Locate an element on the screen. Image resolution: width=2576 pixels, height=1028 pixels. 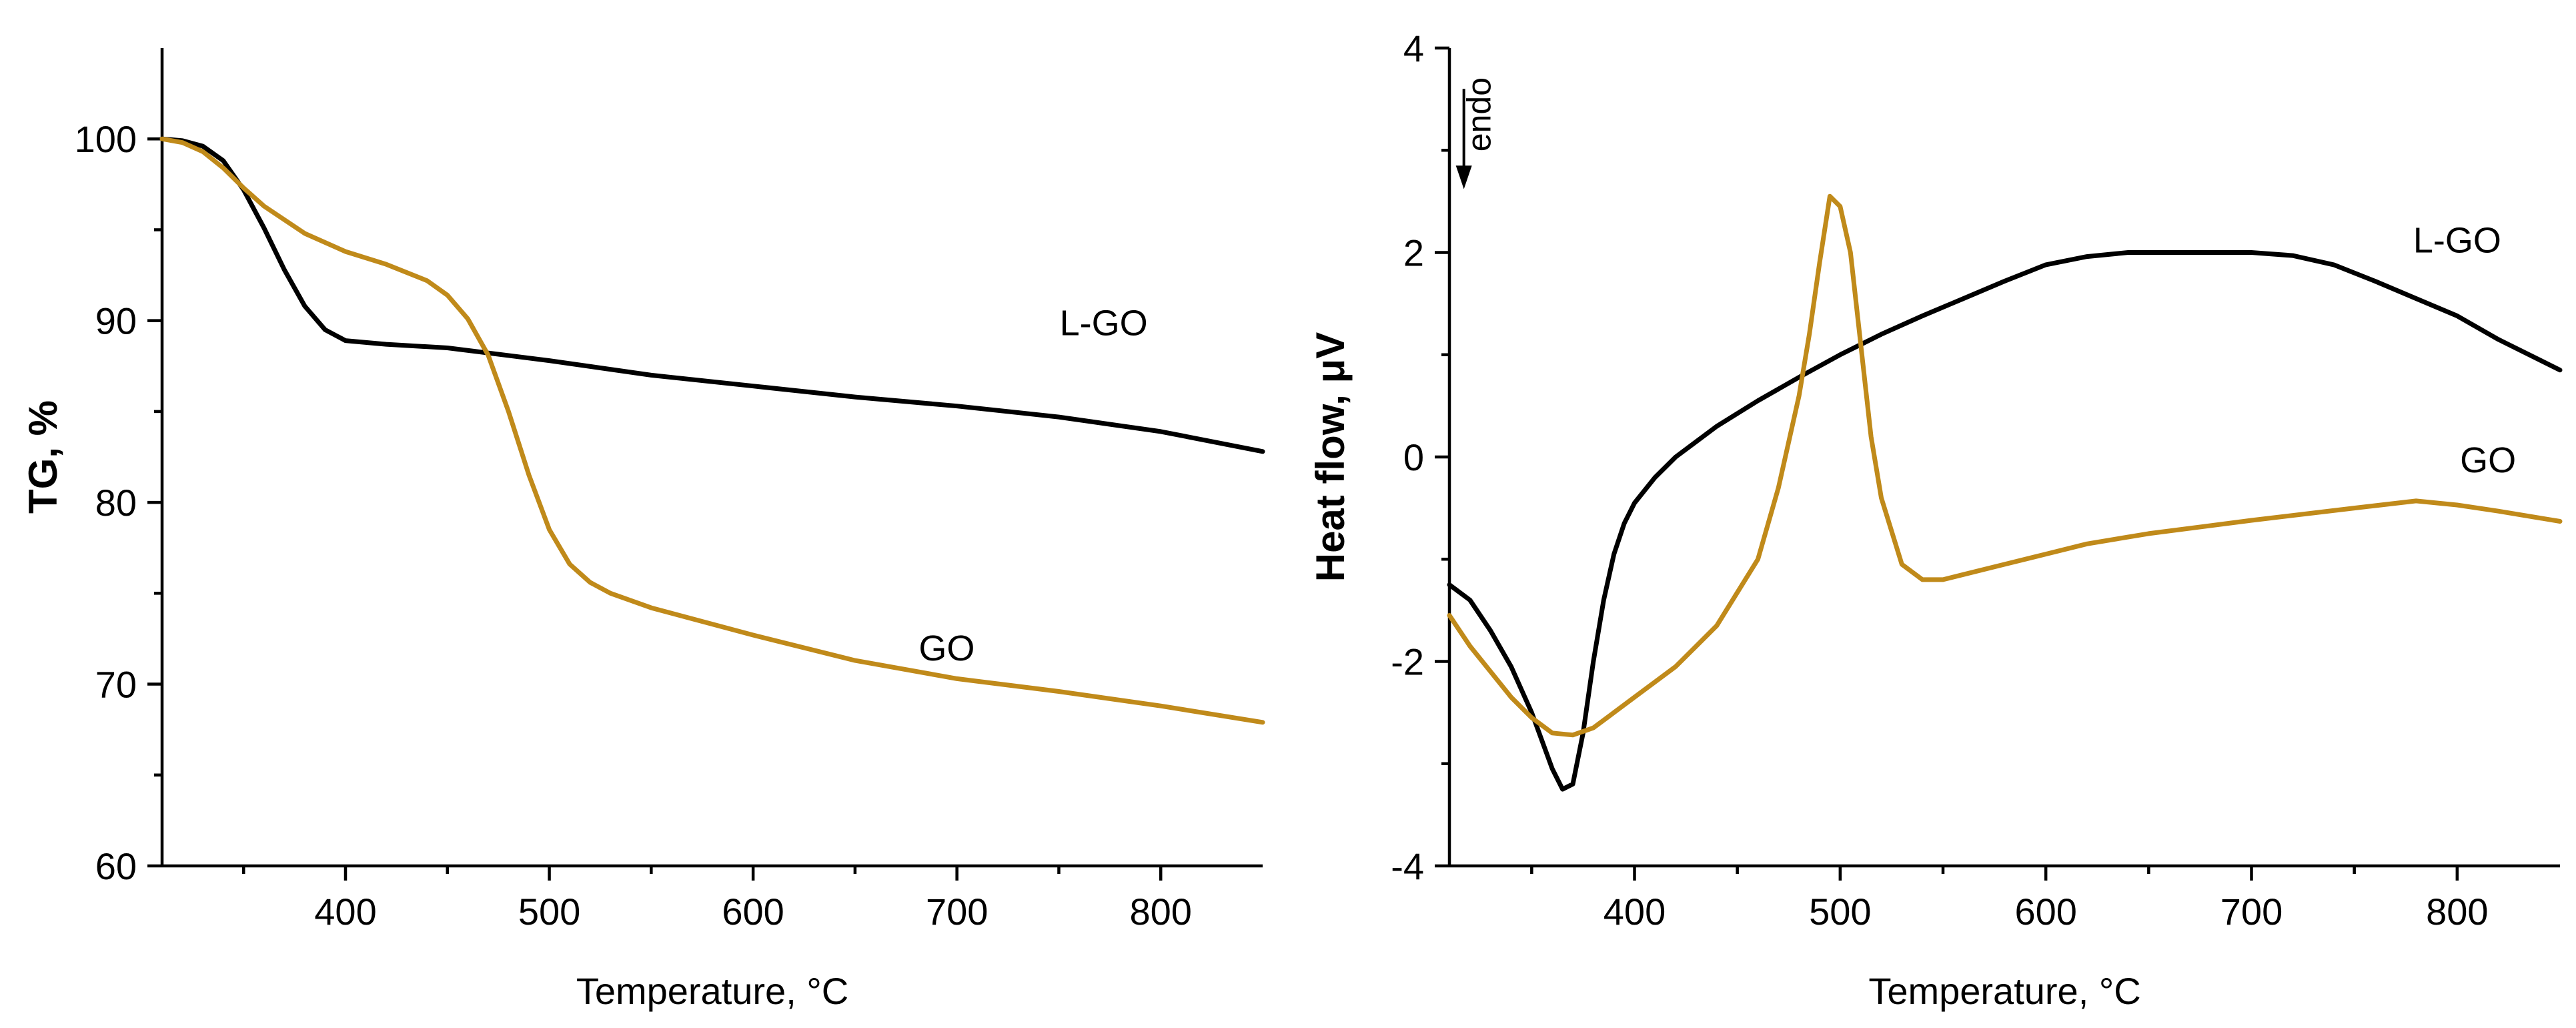
y-tick-label: -4 is located at coordinates (1407, 866).